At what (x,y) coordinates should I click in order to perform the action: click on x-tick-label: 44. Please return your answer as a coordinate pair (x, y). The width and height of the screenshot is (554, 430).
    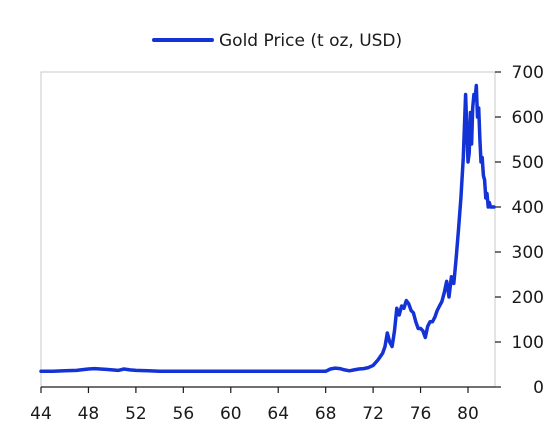
    Looking at the image, I should click on (41, 414).